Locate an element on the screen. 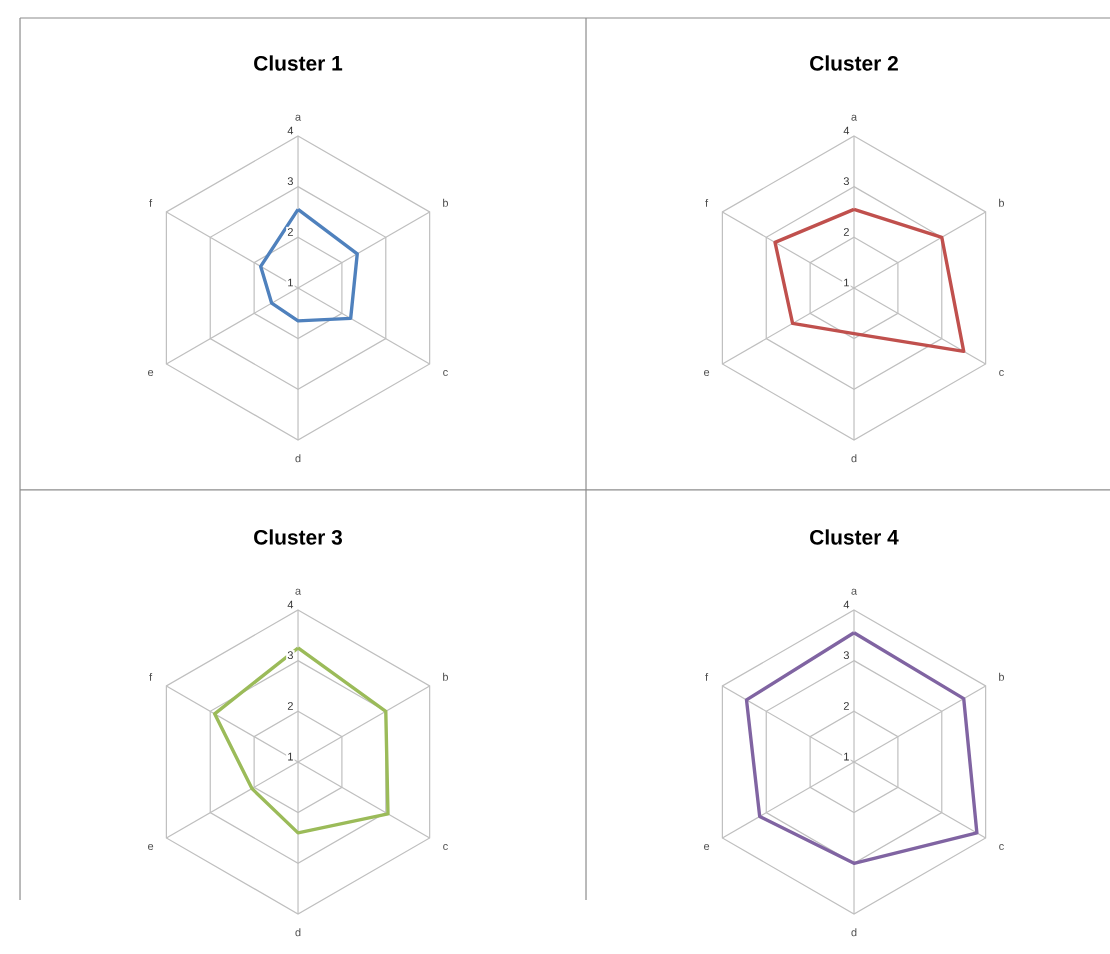  chart-title: Cluster 2 is located at coordinates (854, 63).